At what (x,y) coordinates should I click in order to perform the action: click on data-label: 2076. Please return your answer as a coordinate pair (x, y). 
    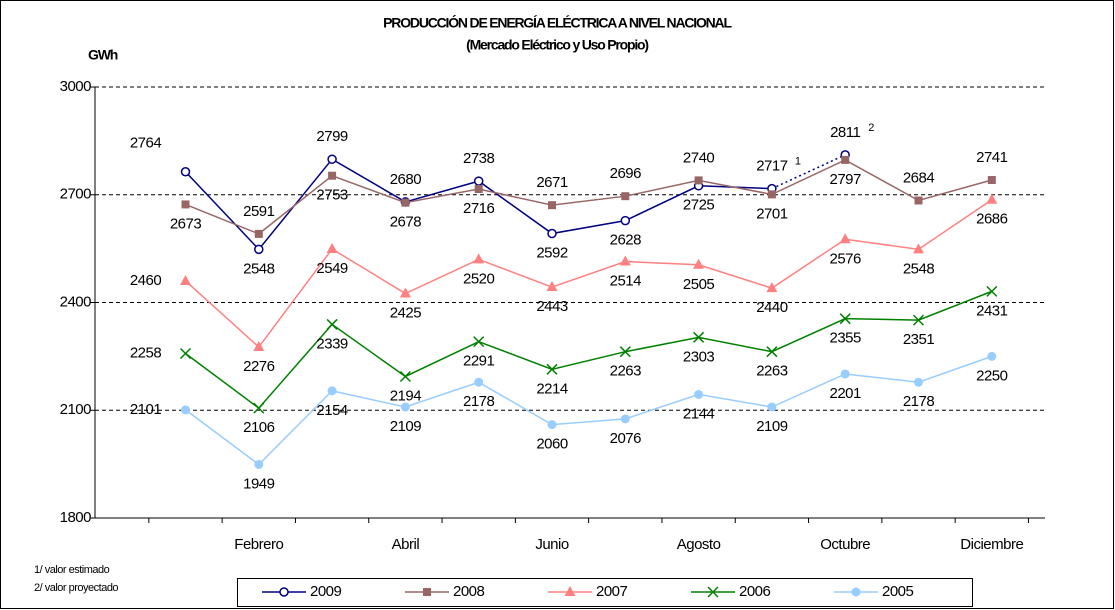
    Looking at the image, I should click on (626, 438).